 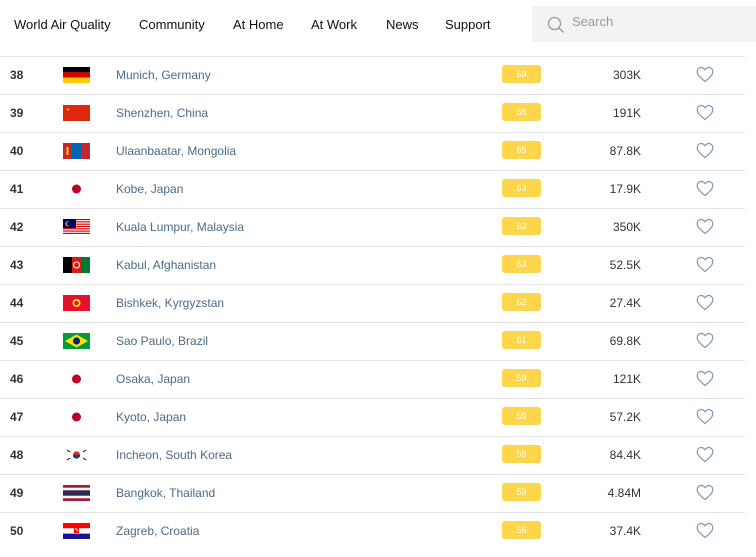 What do you see at coordinates (625, 151) in the screenshot?
I see `followers-count: 87.8K` at bounding box center [625, 151].